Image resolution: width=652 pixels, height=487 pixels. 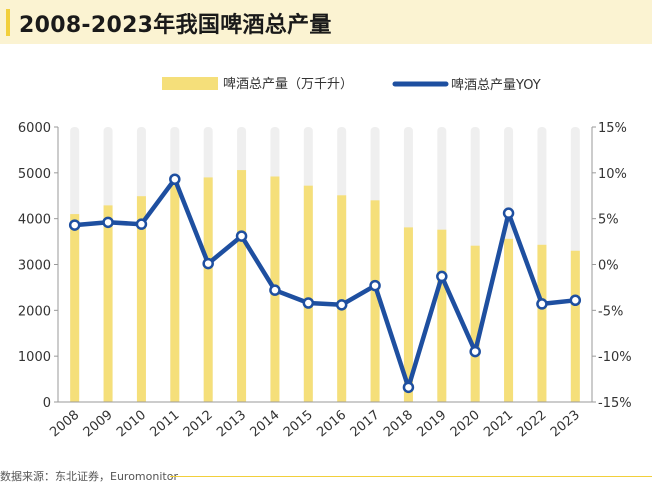 I want to click on x-tick-label: 2012, so click(x=198, y=424).